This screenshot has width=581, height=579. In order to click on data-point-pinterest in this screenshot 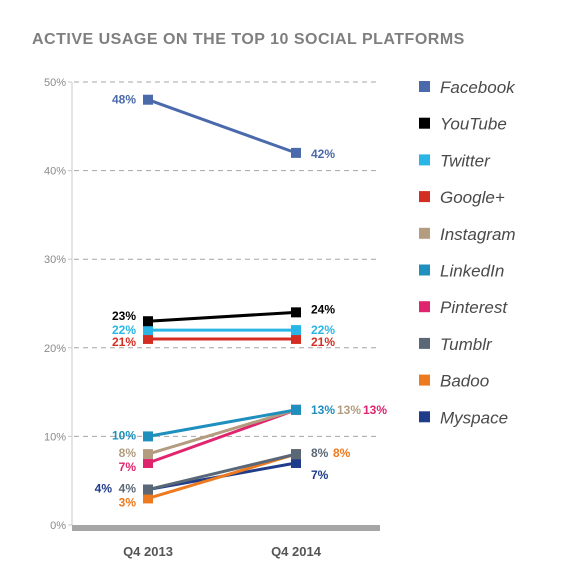, I will do `click(148, 462)`.